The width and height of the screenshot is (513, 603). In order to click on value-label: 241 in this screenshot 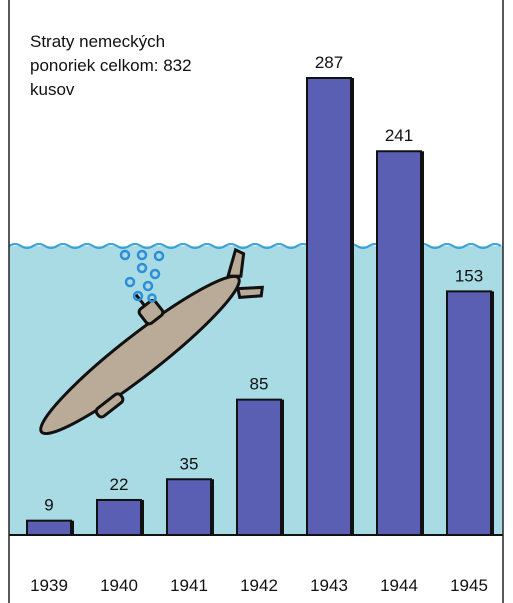, I will do `click(399, 135)`.